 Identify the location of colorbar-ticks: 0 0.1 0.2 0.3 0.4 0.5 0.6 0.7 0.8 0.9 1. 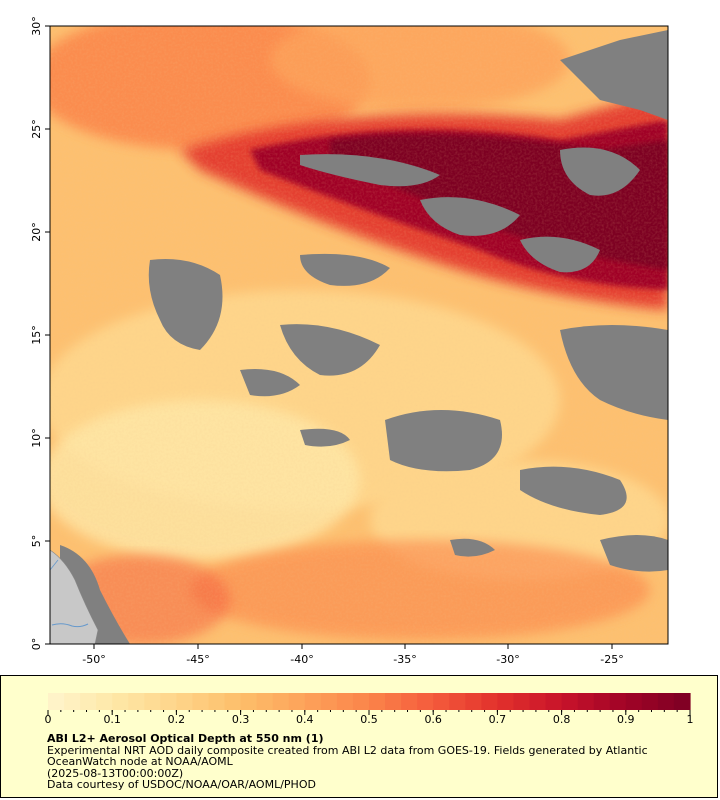
(369, 718).